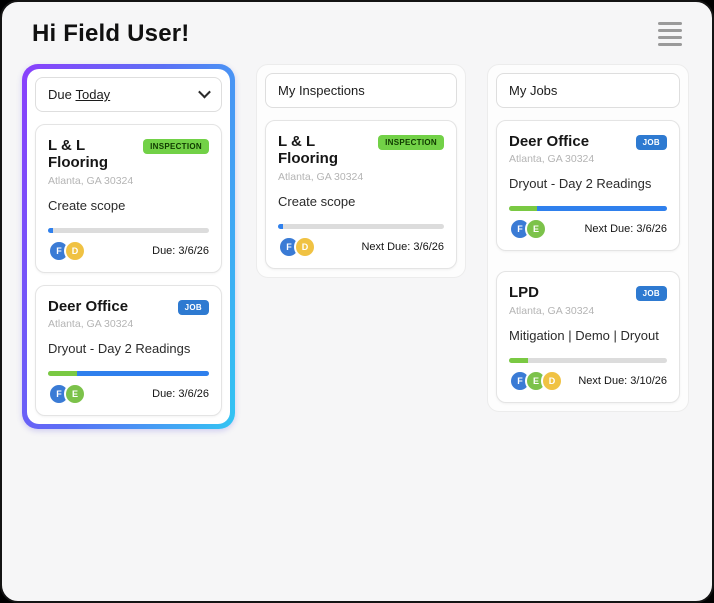  I want to click on card-task: Mitigation | Demo | Dryout, so click(584, 335).